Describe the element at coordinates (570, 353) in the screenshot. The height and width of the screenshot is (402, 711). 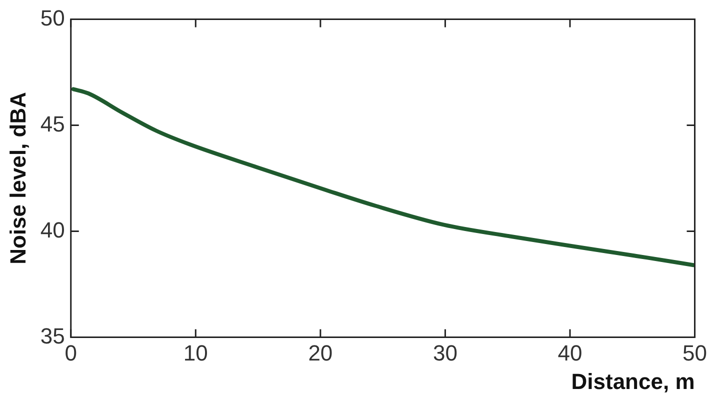
I see `x-tick-label: 40` at that location.